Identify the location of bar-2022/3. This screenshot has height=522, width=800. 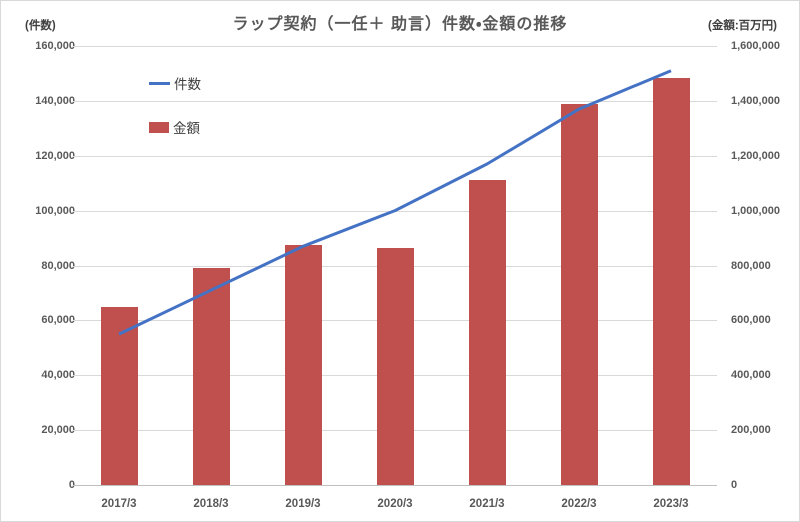
(579, 294).